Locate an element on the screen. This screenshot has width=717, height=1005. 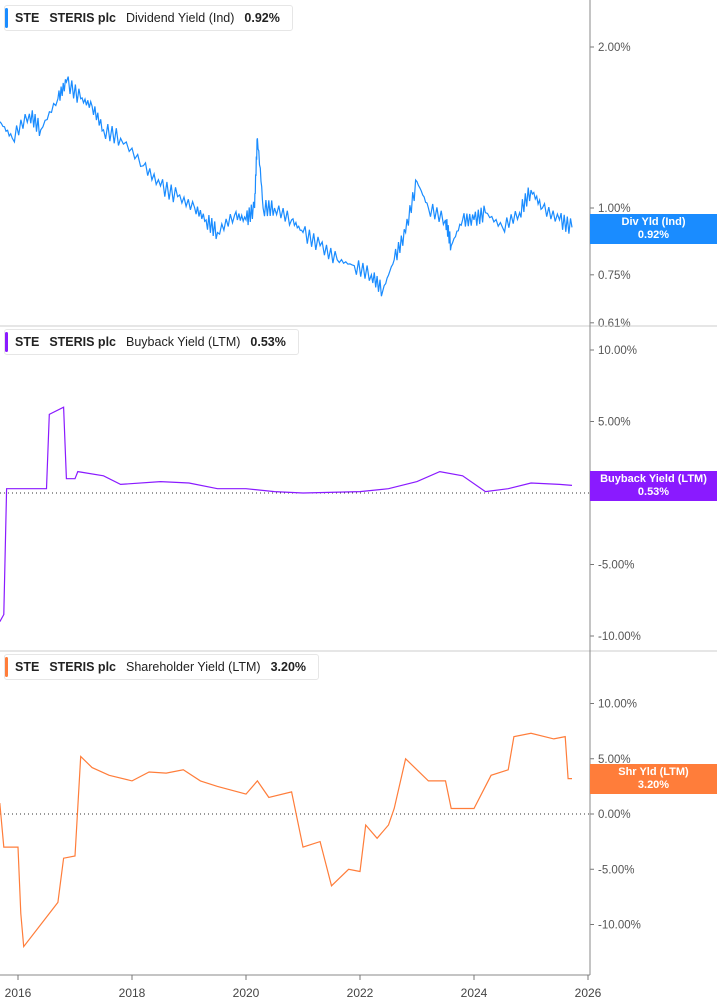
x-tick-label: 2024 is located at coordinates (474, 993).